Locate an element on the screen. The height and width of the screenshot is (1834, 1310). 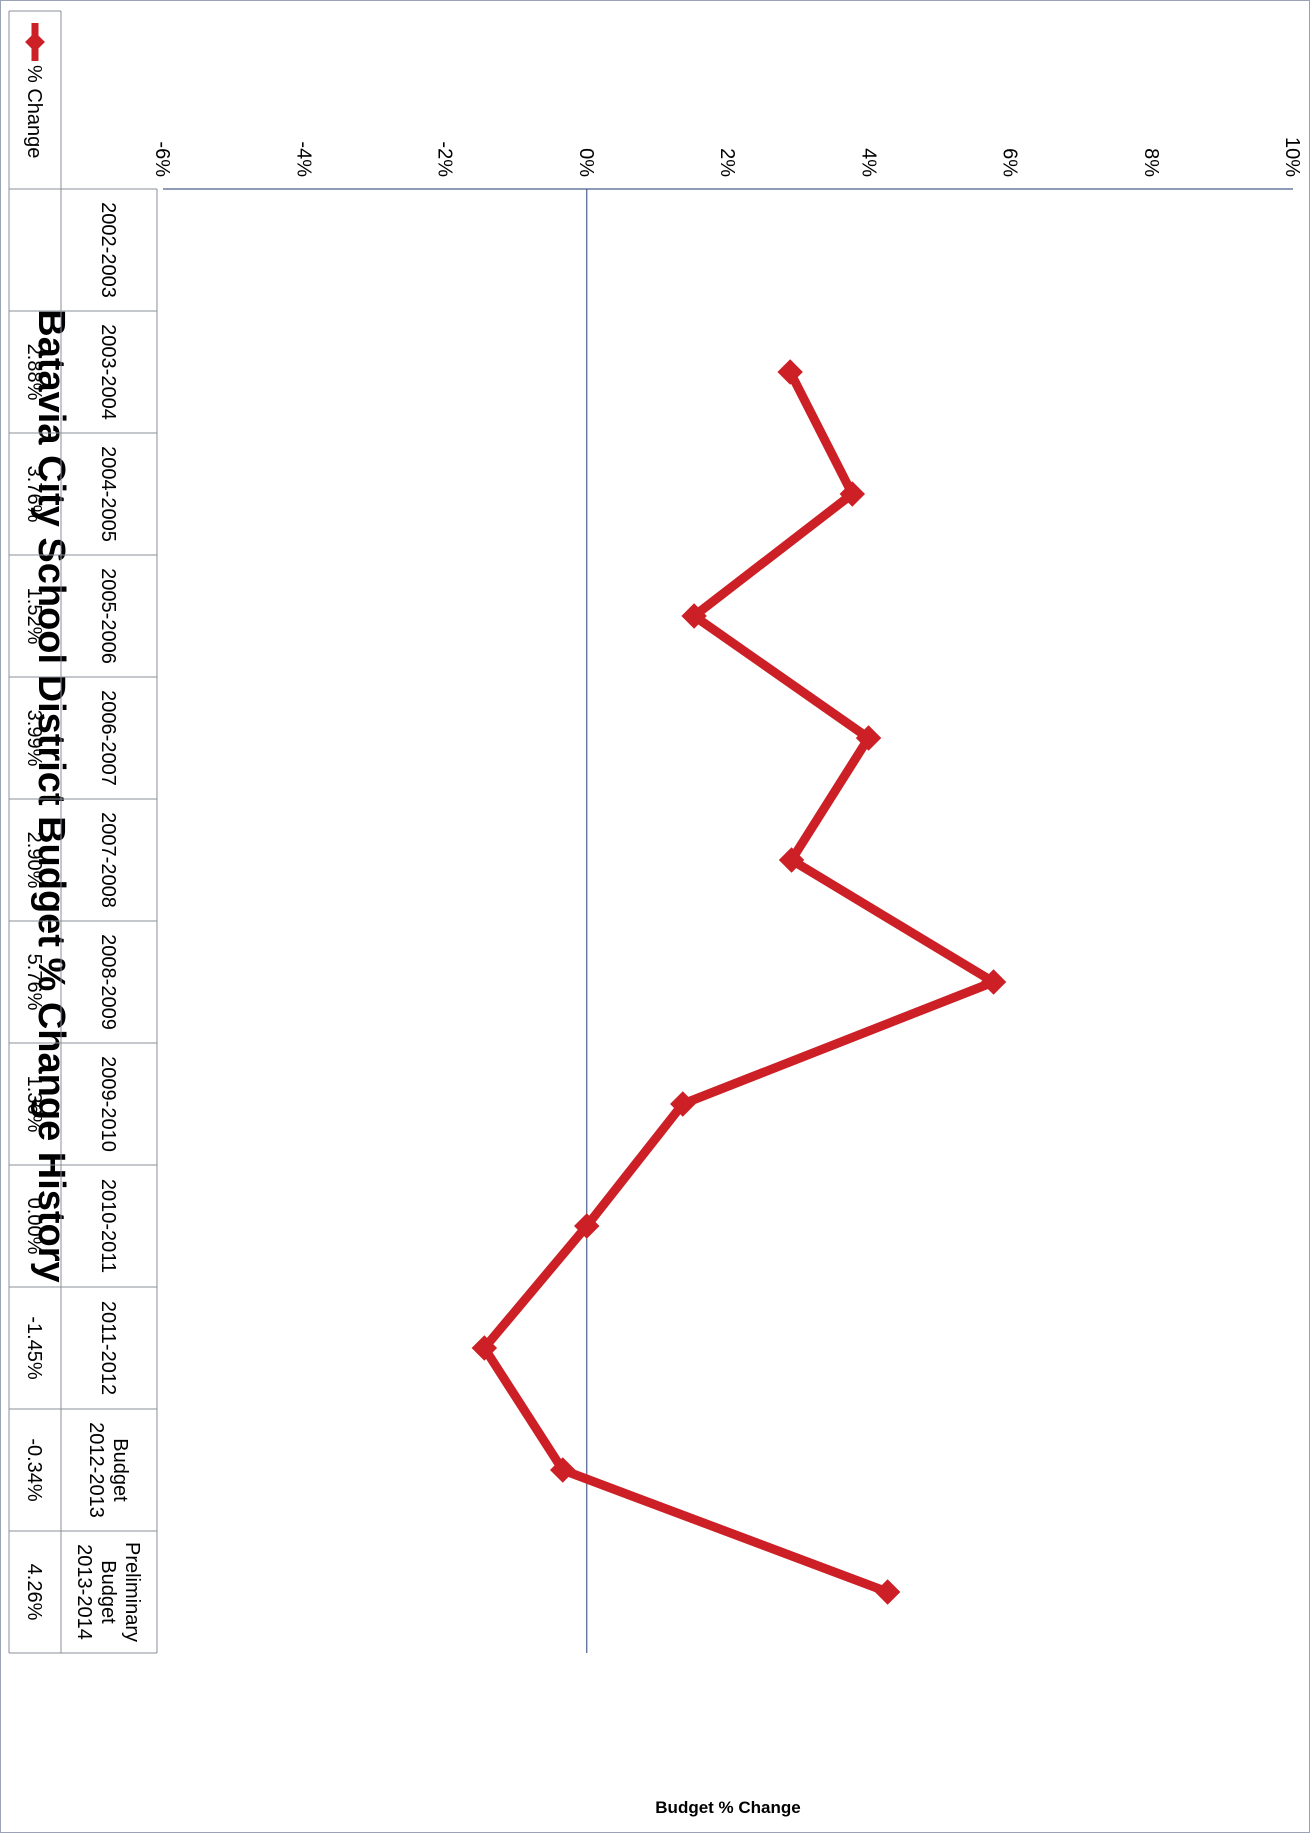
category-label: 2006-2007 is located at coordinates (108, 738).